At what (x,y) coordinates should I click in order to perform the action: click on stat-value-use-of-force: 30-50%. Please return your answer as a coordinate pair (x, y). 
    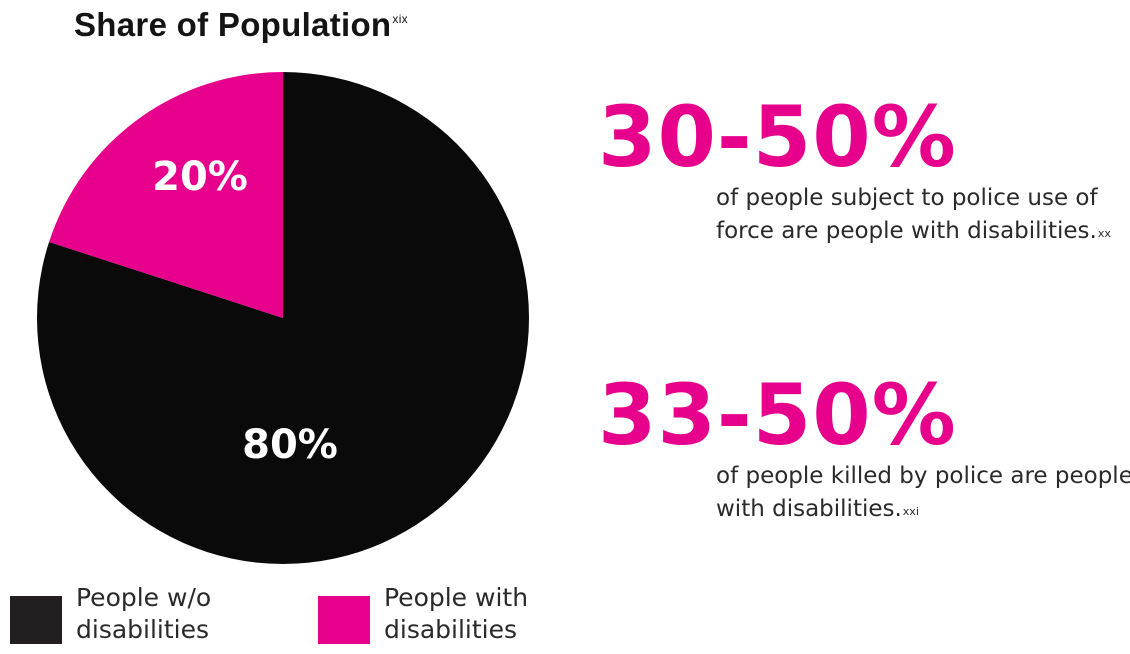
    Looking at the image, I should click on (777, 137).